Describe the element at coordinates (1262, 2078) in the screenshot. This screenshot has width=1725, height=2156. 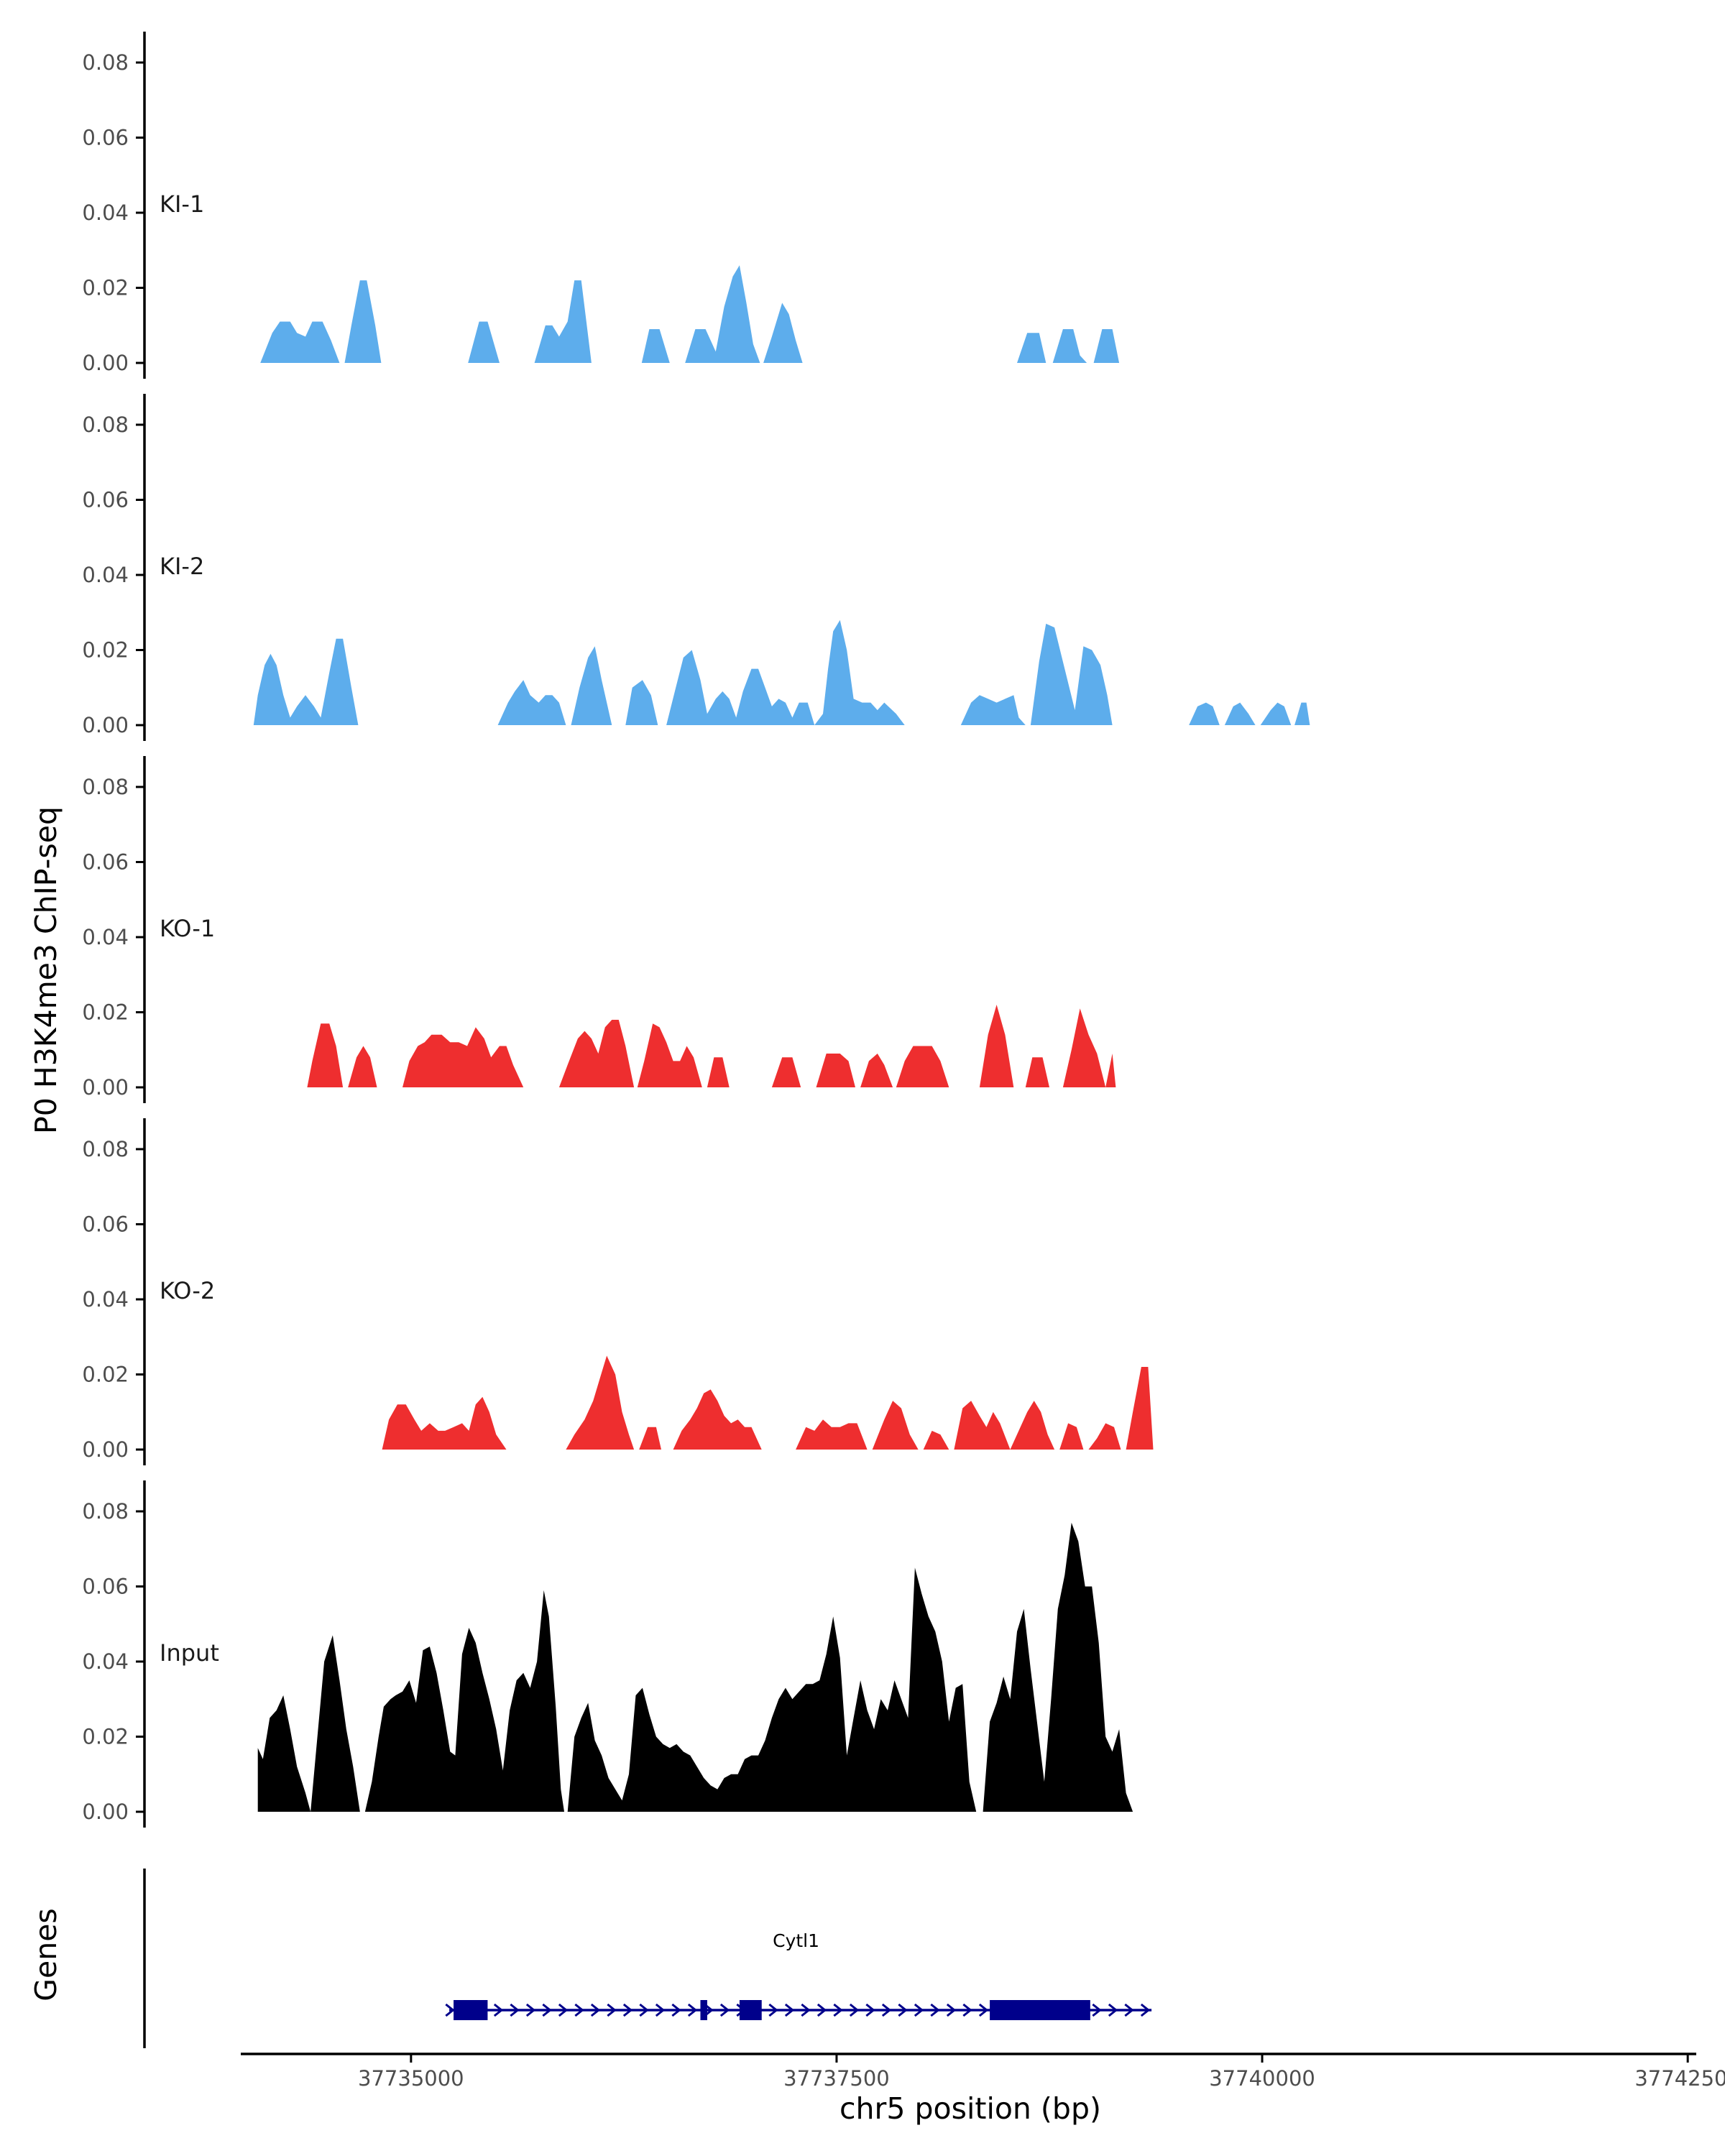
I see `x-tick-label: 37740000` at that location.